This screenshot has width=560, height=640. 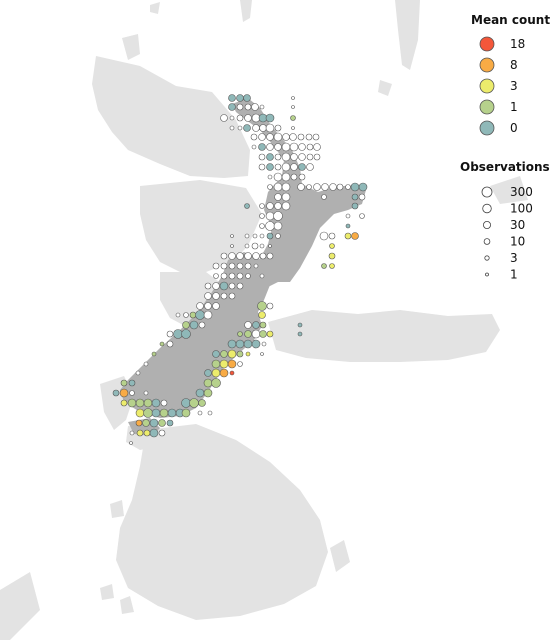 What do you see at coordinates (514, 65) in the screenshot?
I see `mean-count-label: 8` at bounding box center [514, 65].